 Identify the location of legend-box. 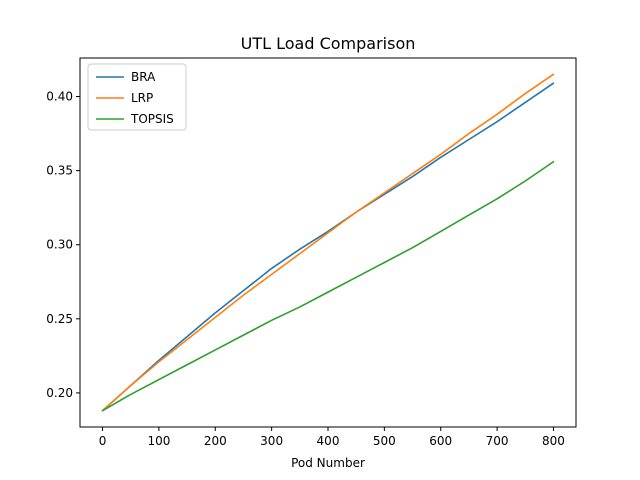
(137, 97).